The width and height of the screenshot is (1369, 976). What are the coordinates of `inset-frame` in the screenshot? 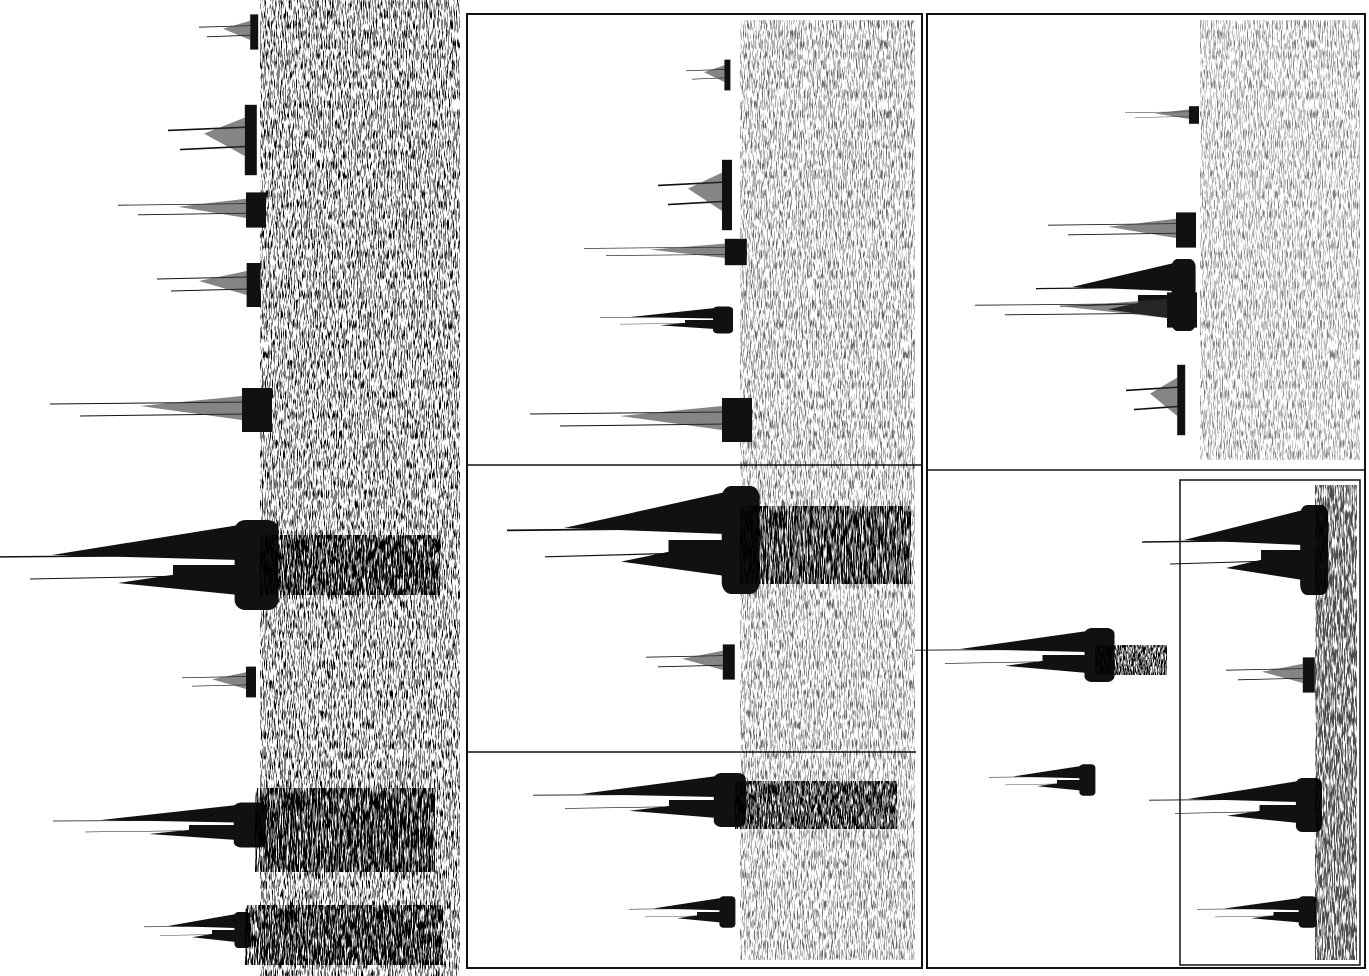 It's located at (1270, 722).